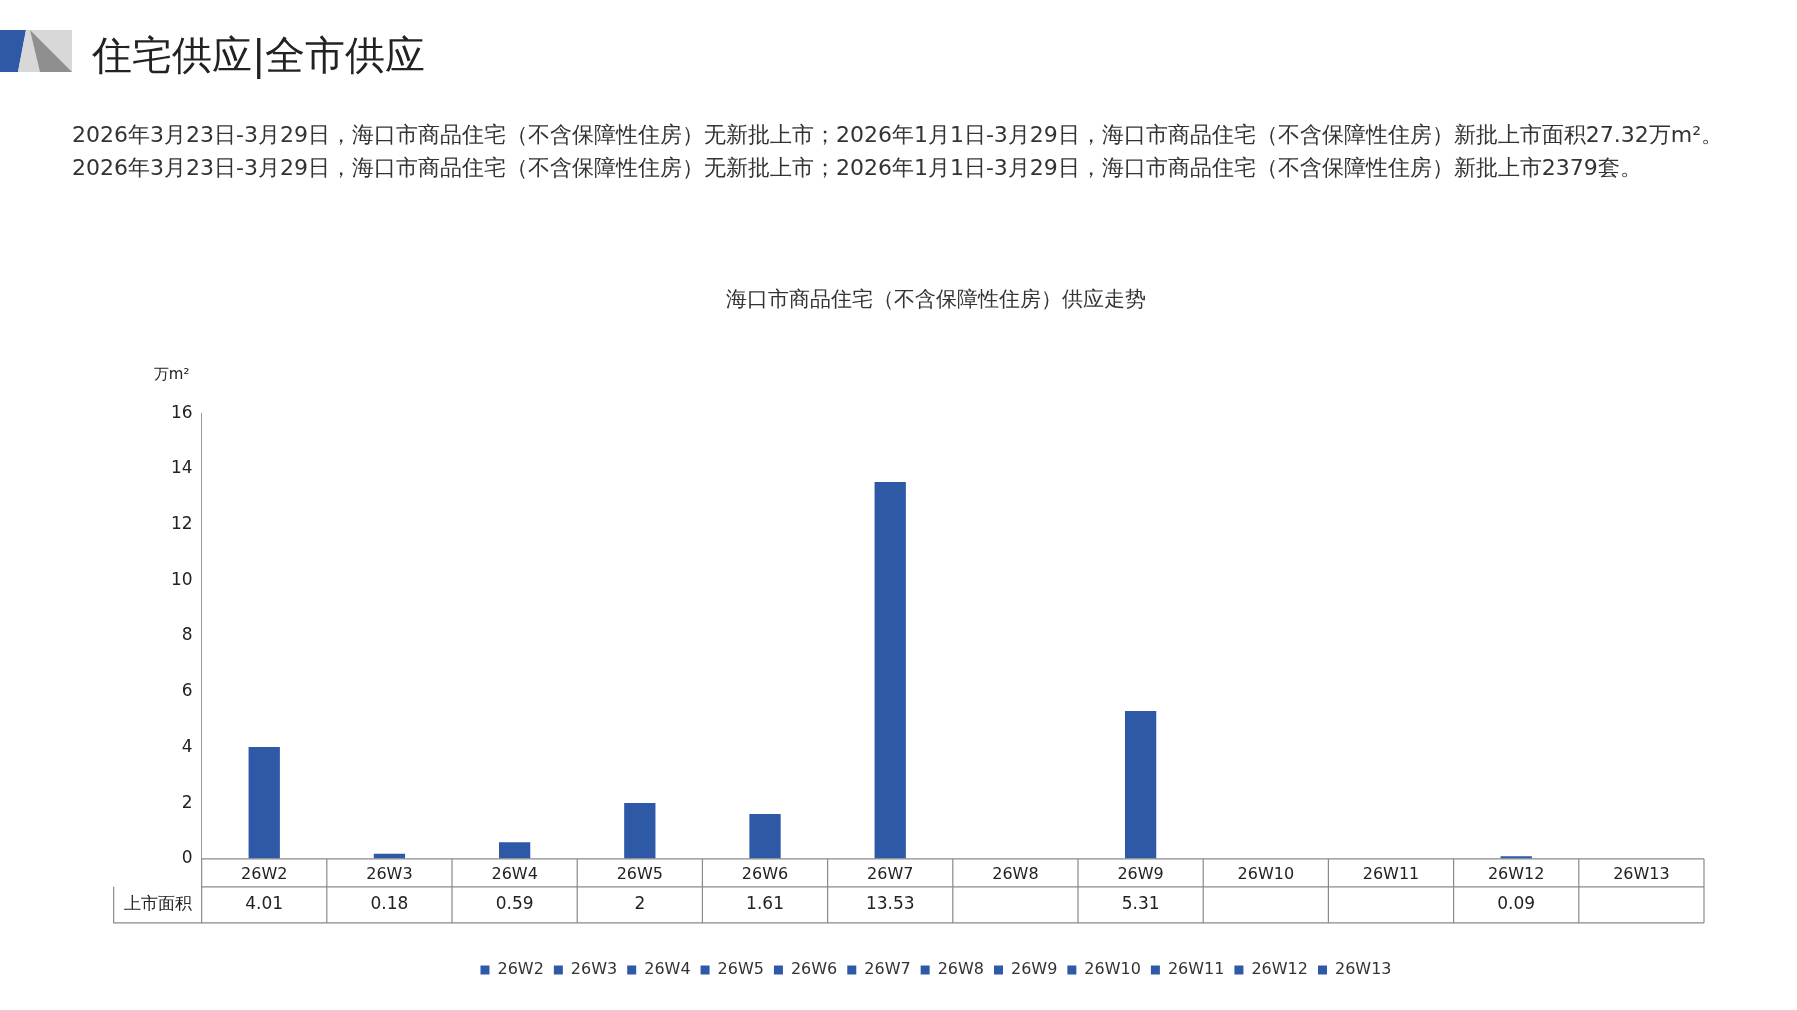  Describe the element at coordinates (639, 873) in the screenshot. I see `x-tick-label: 26W5` at that location.